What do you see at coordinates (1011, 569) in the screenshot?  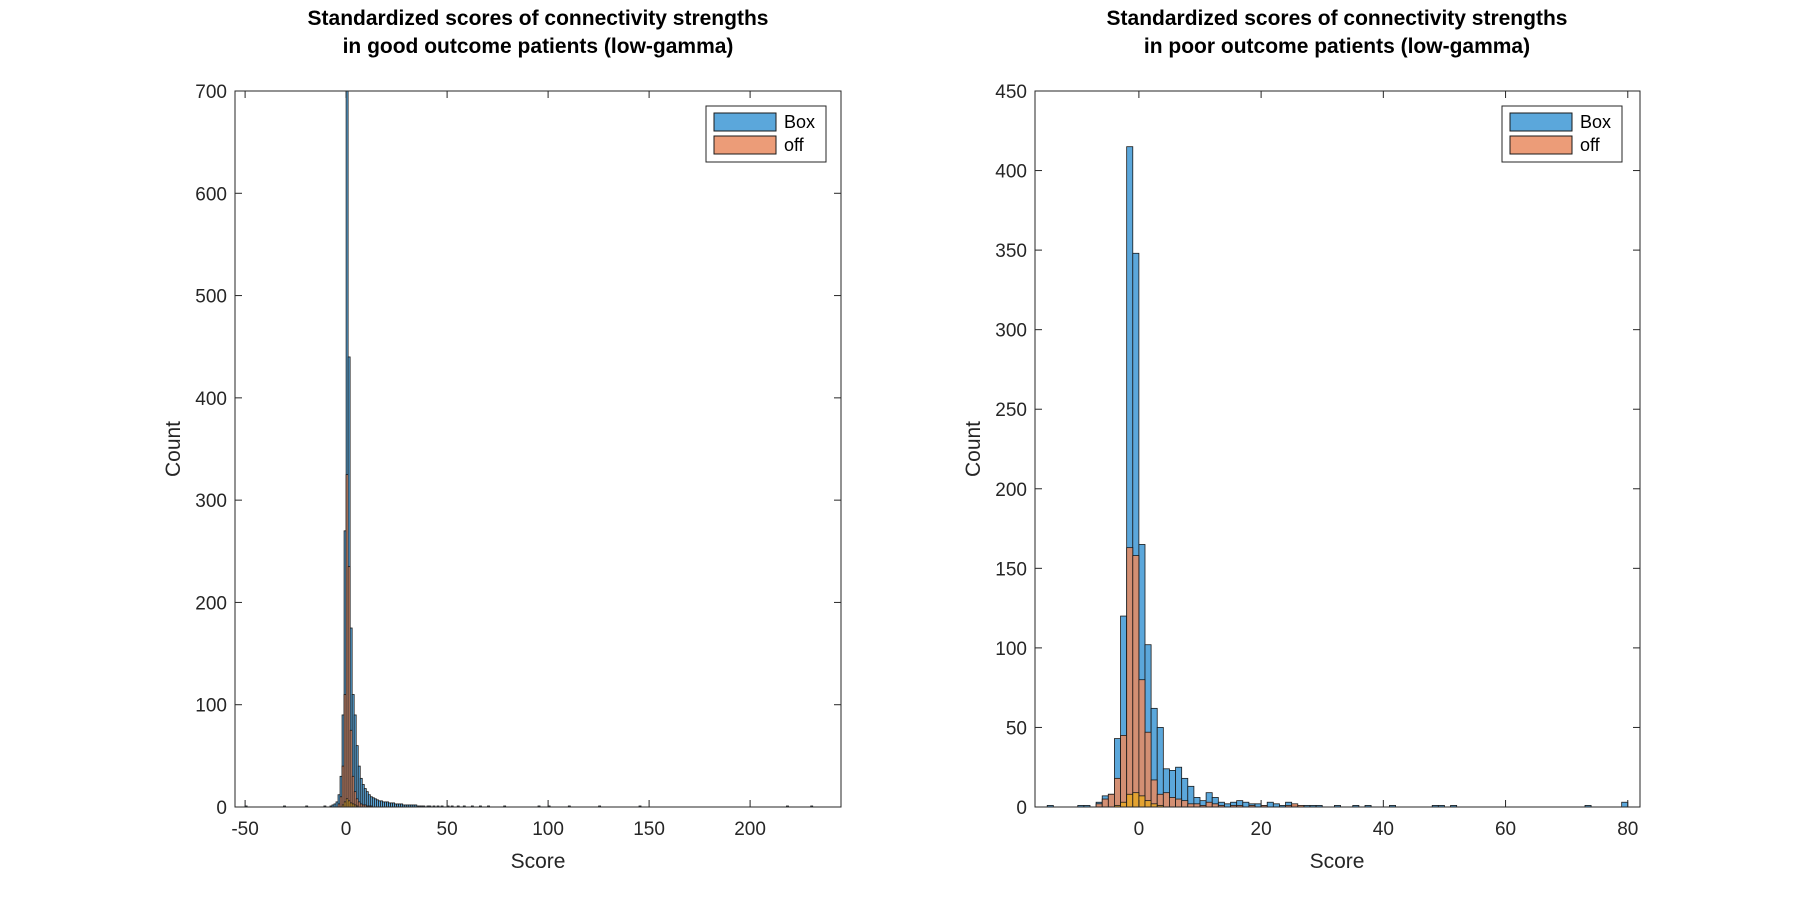 I see `y-tick-label: 150` at bounding box center [1011, 569].